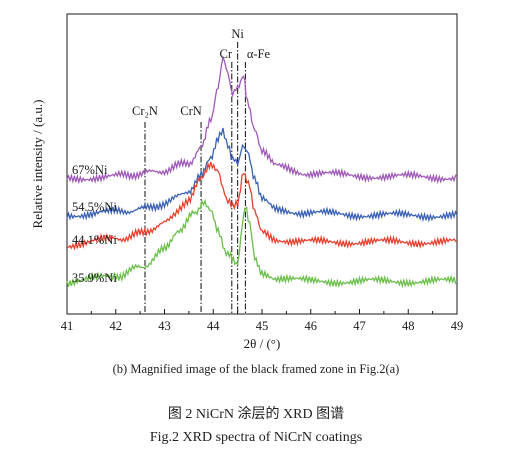 This screenshot has width=512, height=459. I want to click on series-label: 67%Ni, so click(90, 170).